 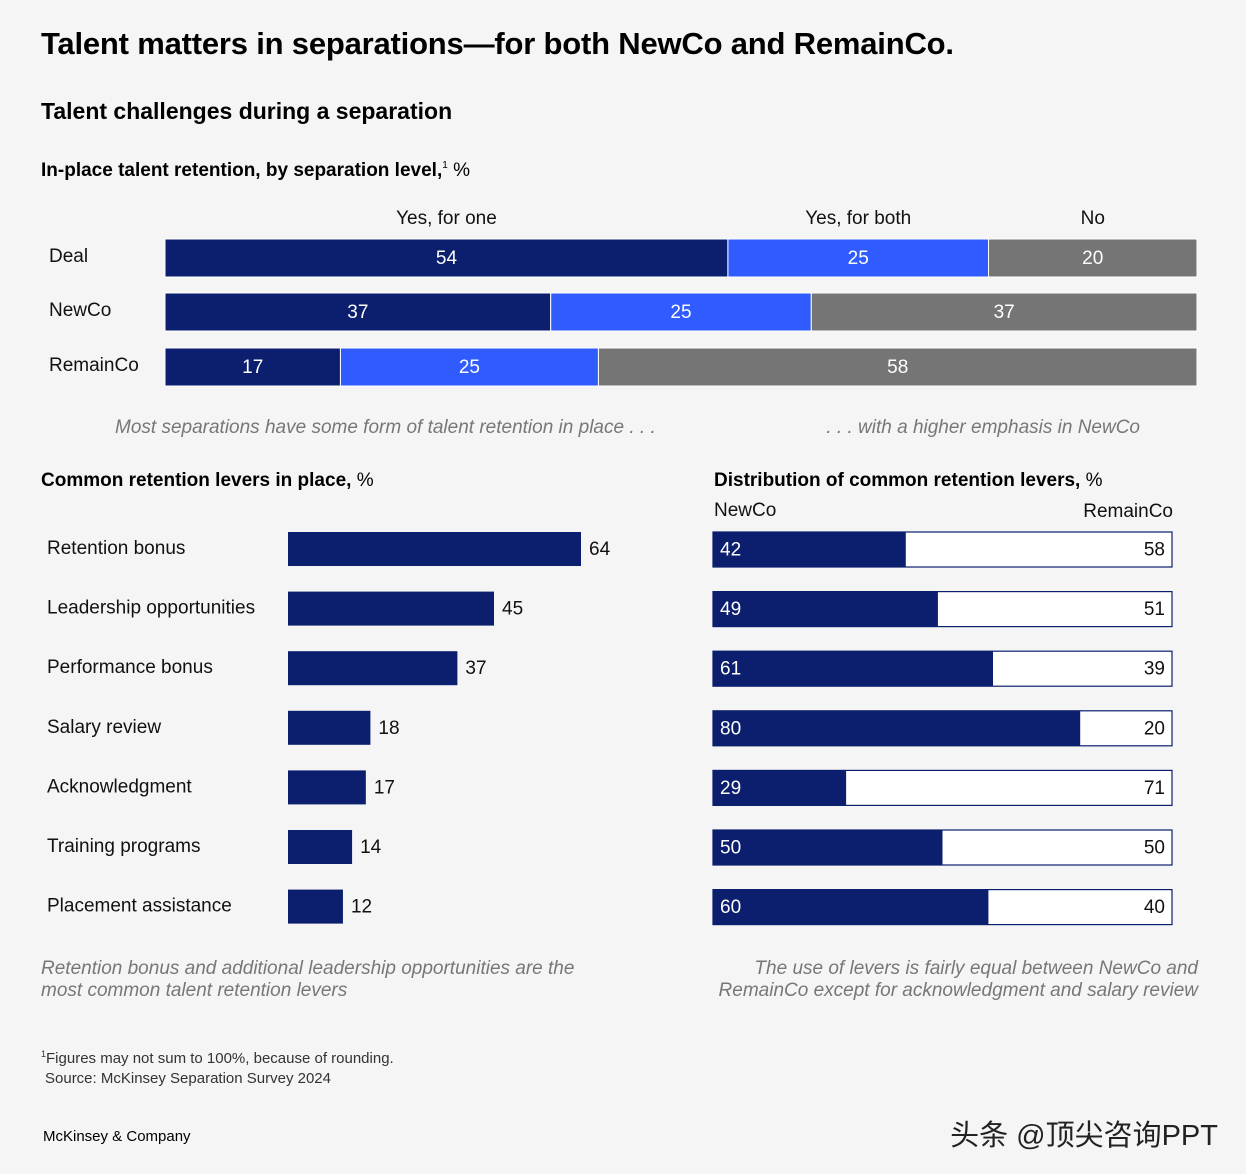 I want to click on chart2-bar-placement-assistance, so click(x=315, y=906).